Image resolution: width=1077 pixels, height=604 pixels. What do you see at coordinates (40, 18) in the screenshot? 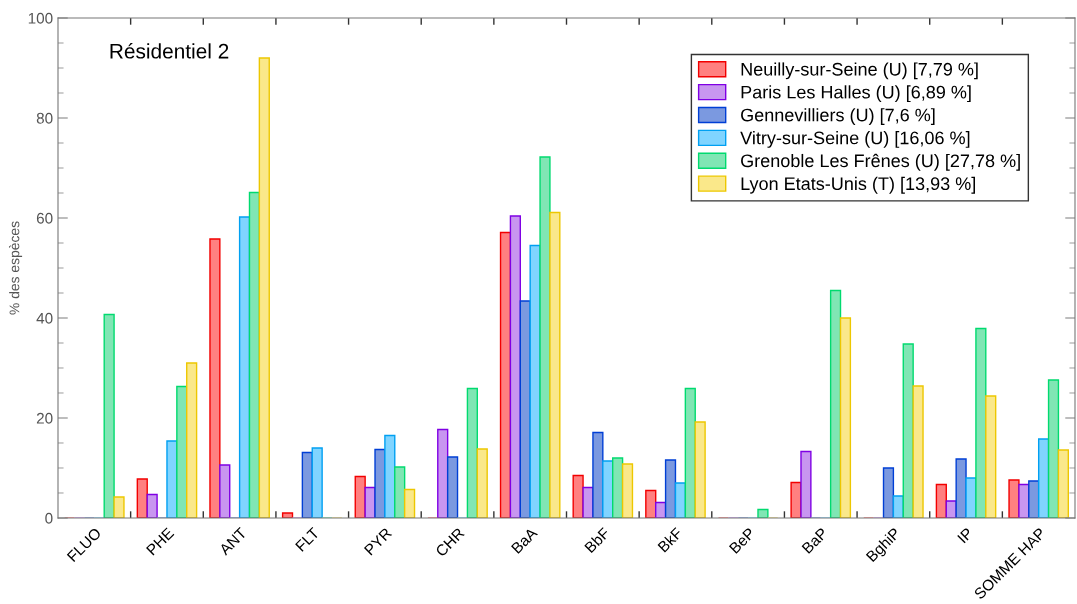
I see `y-tick-label: 100` at bounding box center [40, 18].